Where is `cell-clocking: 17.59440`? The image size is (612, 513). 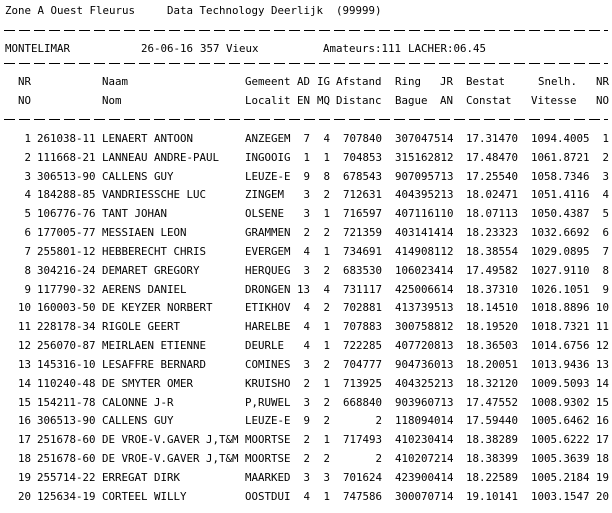 cell-clocking: 17.59440 is located at coordinates (492, 421).